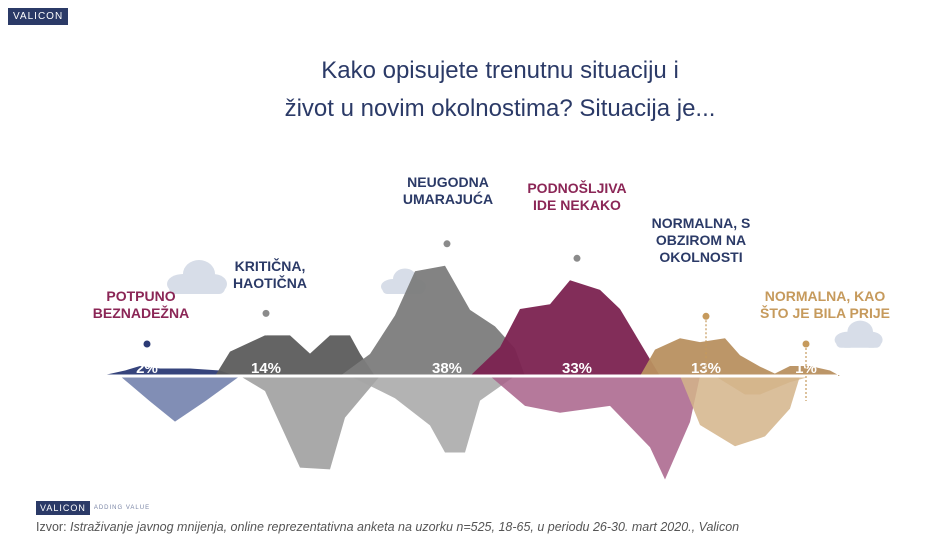 The width and height of the screenshot is (938, 551). What do you see at coordinates (447, 368) in the screenshot?
I see `value-label: 38%` at bounding box center [447, 368].